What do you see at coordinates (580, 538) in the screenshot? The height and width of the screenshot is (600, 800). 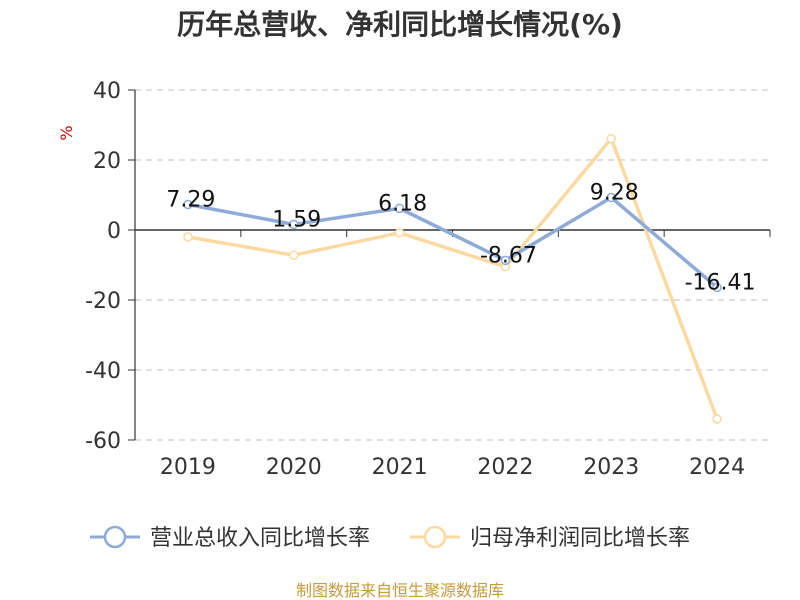 I see `legend-label: 归母净利润同比增长率` at bounding box center [580, 538].